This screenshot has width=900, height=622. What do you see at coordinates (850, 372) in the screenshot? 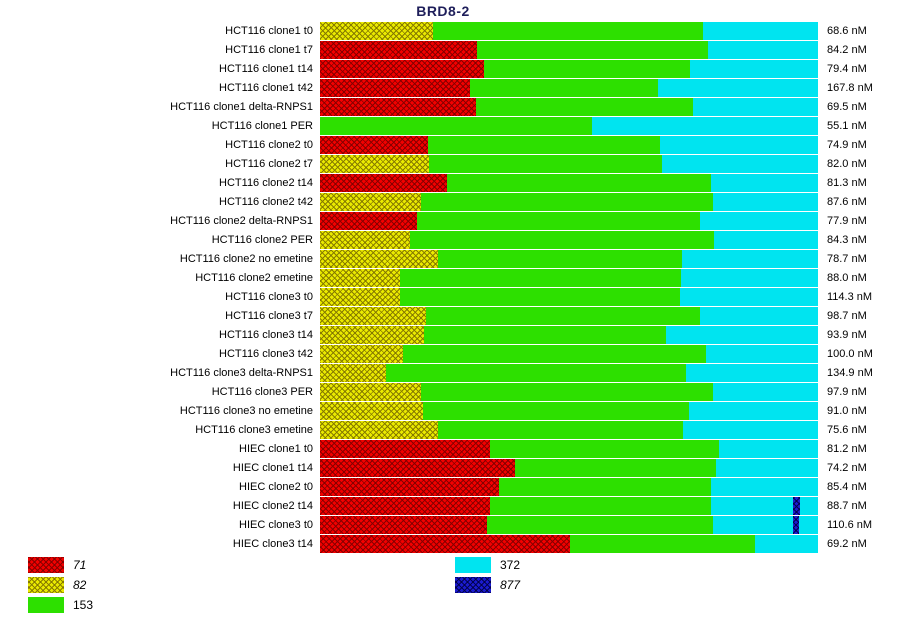
I see `row-value: 134.9 nM` at bounding box center [850, 372].